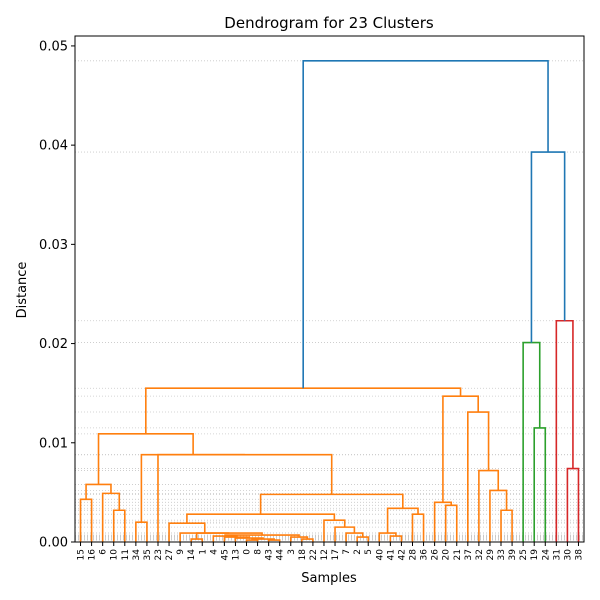 This screenshot has width=600, height=600. What do you see at coordinates (436, 555) in the screenshot?
I see `x-tick-label: 26` at bounding box center [436, 555].